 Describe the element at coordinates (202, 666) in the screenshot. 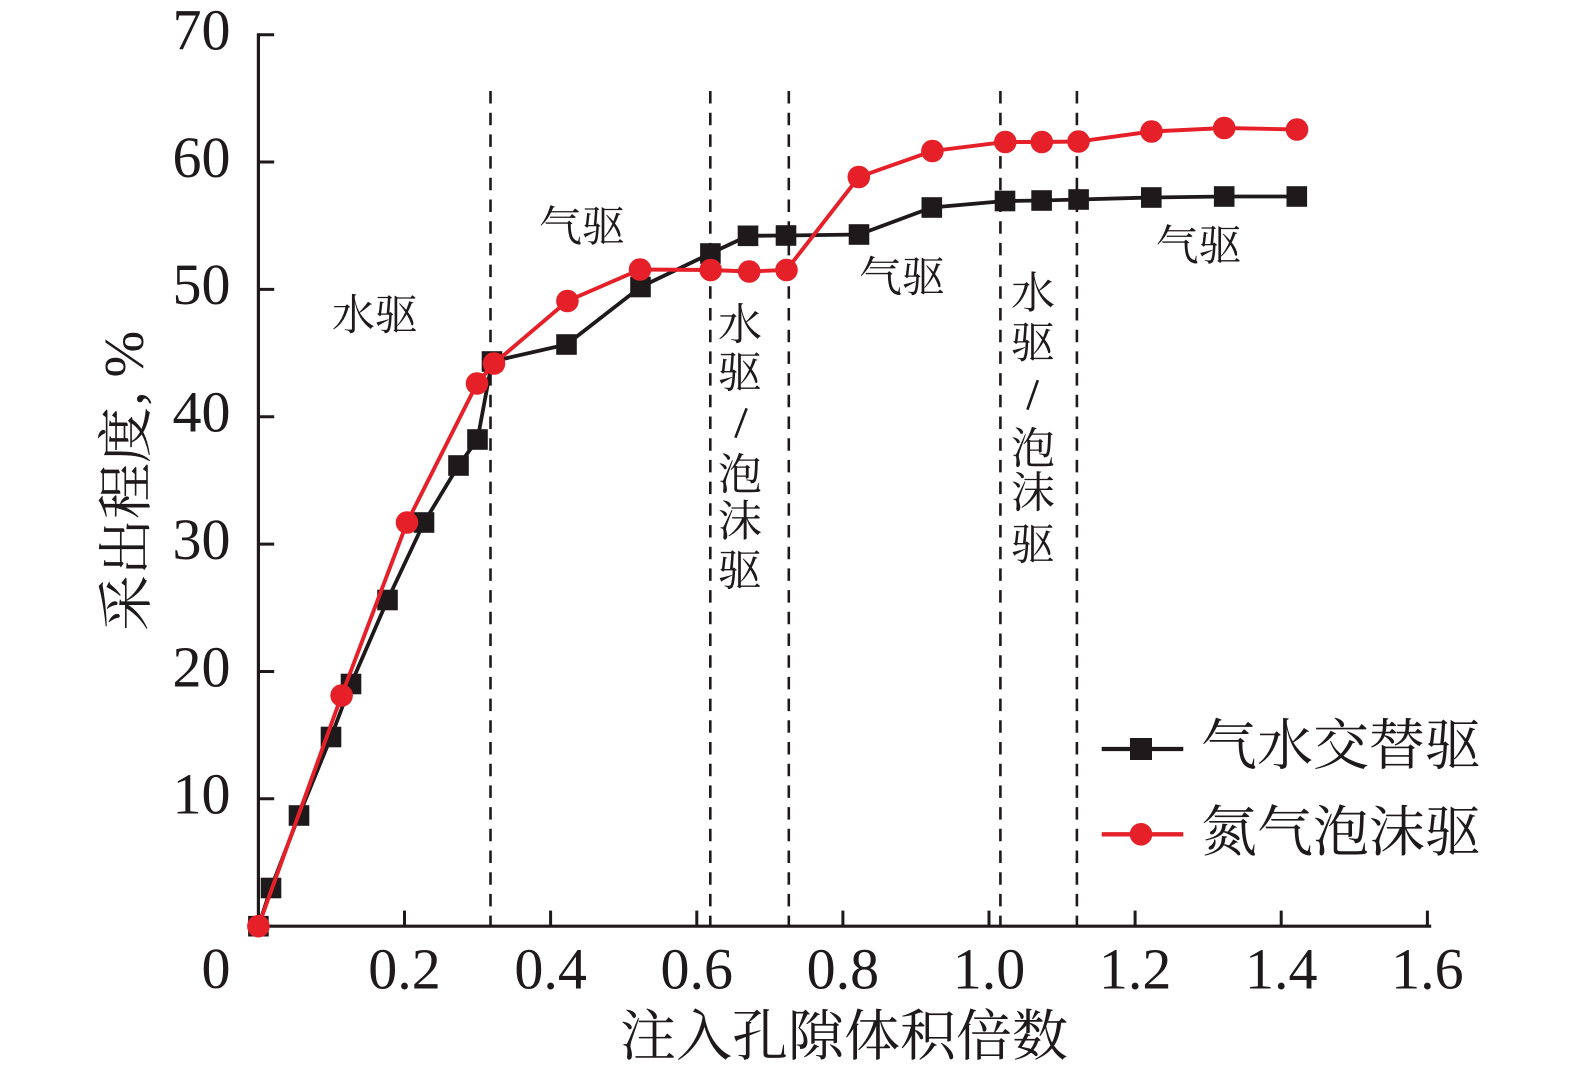

I see `svg-text: 20` at that location.